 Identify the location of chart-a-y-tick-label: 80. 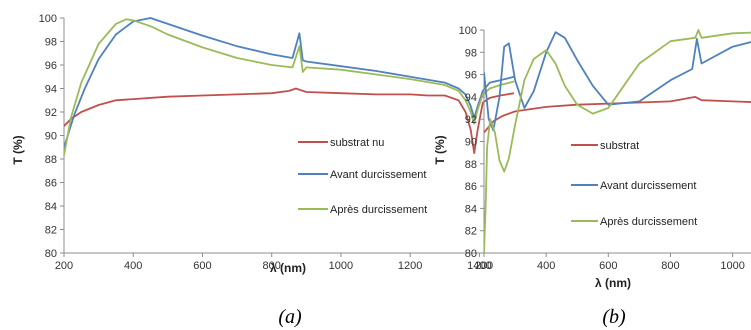
(51, 254).